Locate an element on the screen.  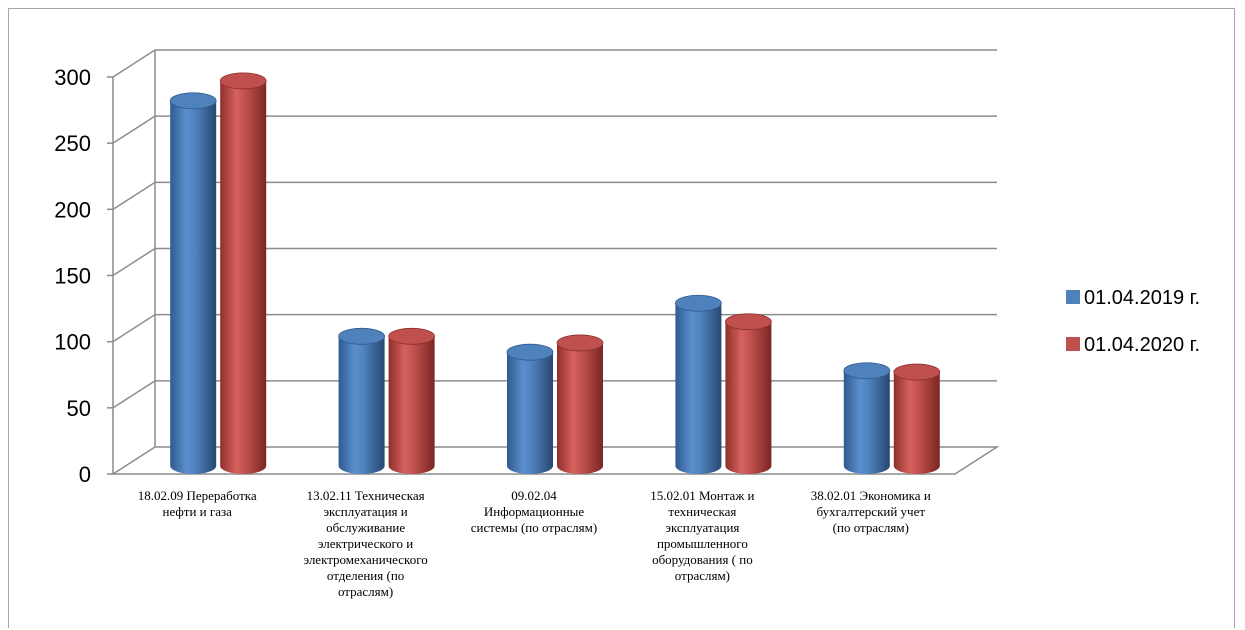
x-tick-label: 18.02.09 Переработка нефти и газа is located at coordinates (197, 503).